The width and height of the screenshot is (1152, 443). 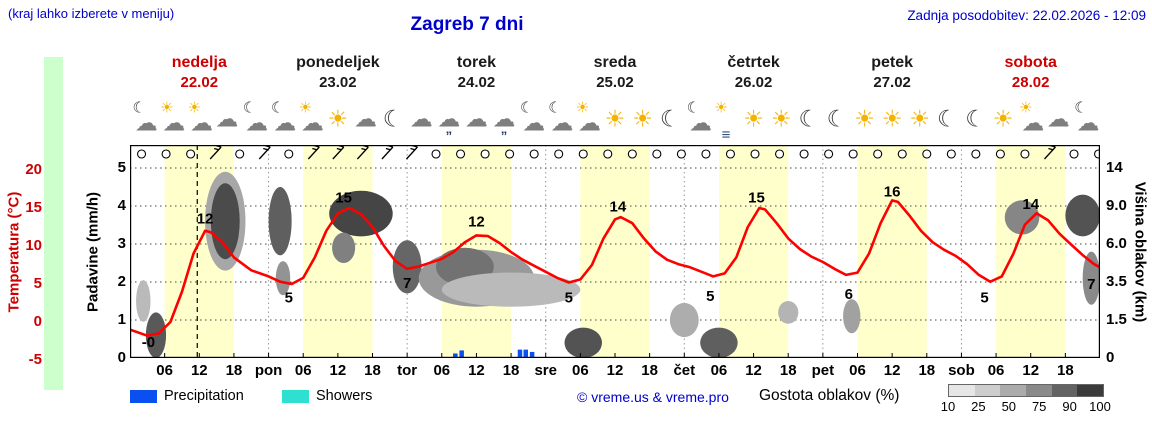 I want to click on density-tick-label: 90, so click(x=1069, y=406).